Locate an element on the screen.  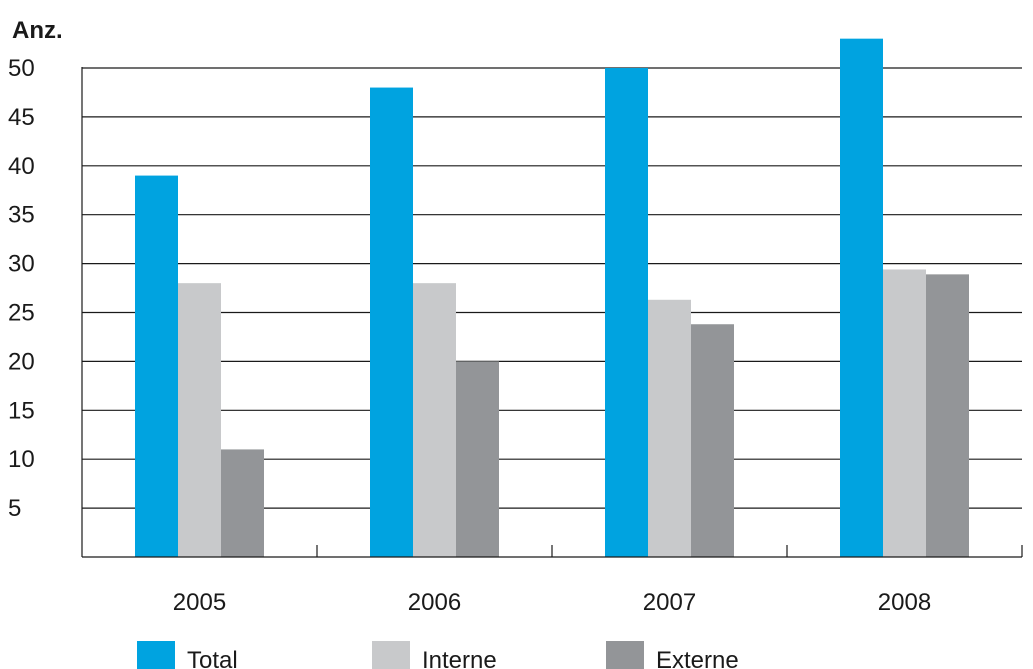
legend-swatch-interne is located at coordinates (391, 655).